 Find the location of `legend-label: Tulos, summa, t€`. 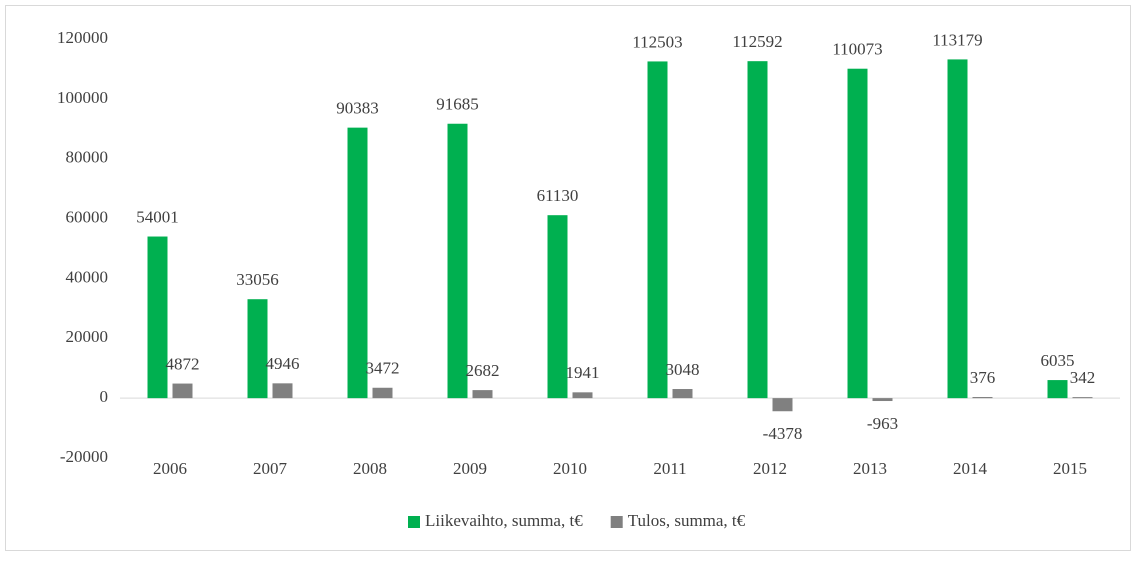

legend-label: Tulos, summa, t€ is located at coordinates (687, 520).